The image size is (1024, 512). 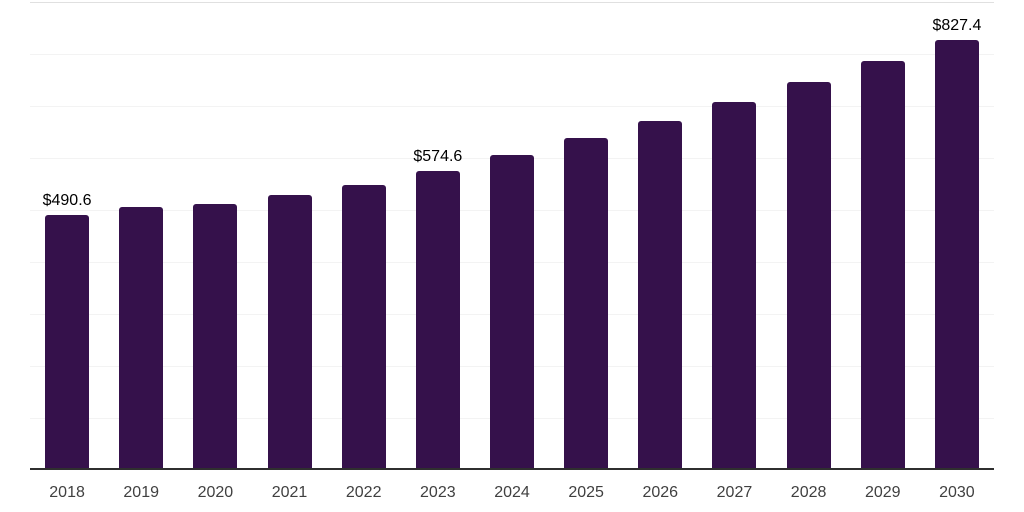 I want to click on x-axis-line, so click(x=512, y=469).